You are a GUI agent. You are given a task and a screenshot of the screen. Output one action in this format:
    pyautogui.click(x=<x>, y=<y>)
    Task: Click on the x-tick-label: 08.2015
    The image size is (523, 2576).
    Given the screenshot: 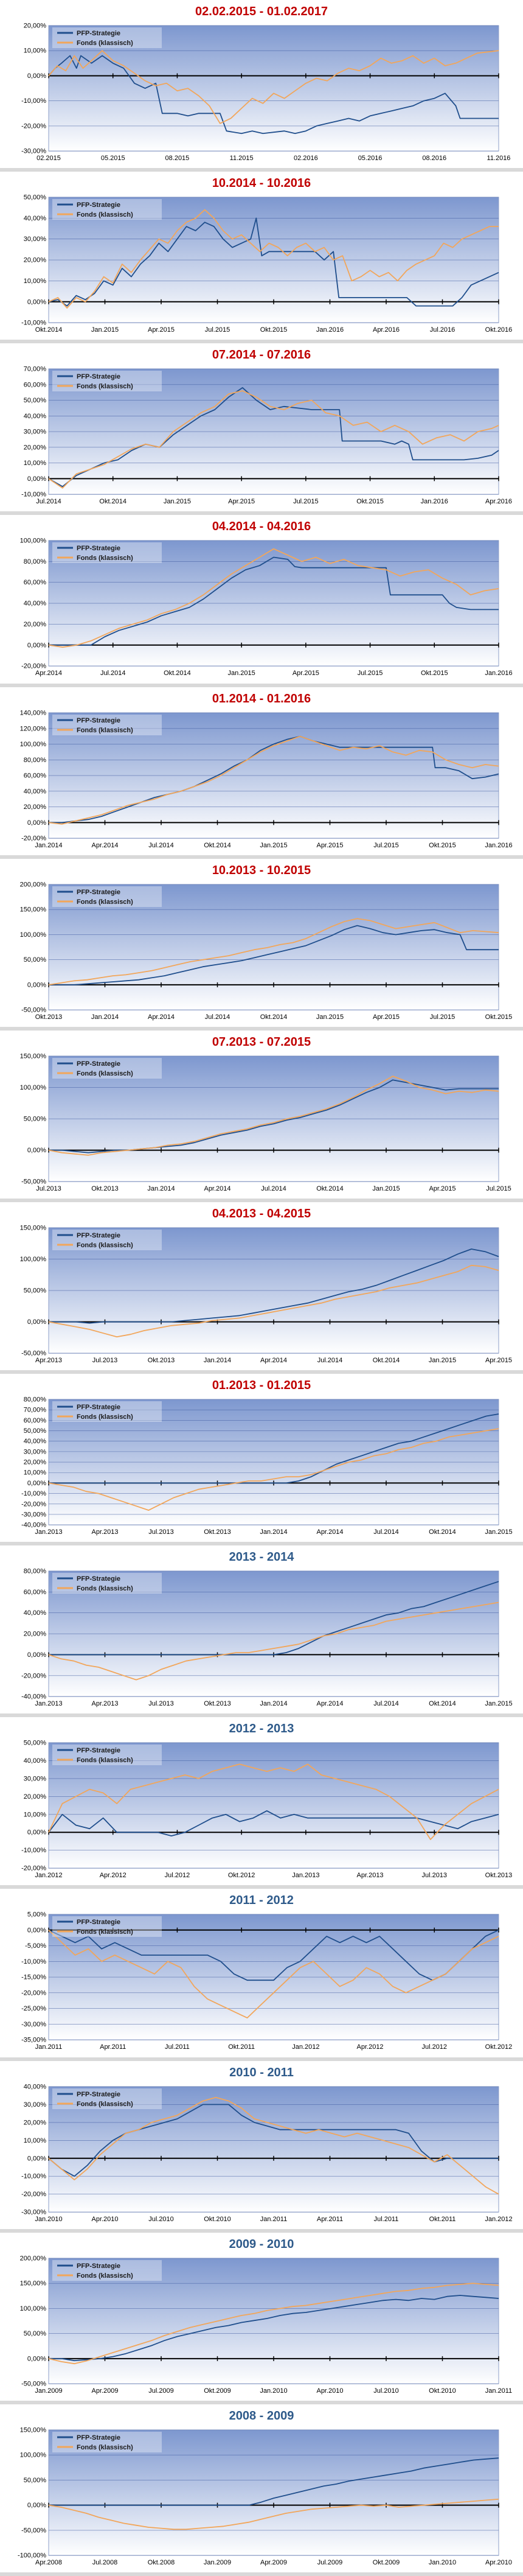 What is the action you would take?
    pyautogui.click(x=177, y=158)
    